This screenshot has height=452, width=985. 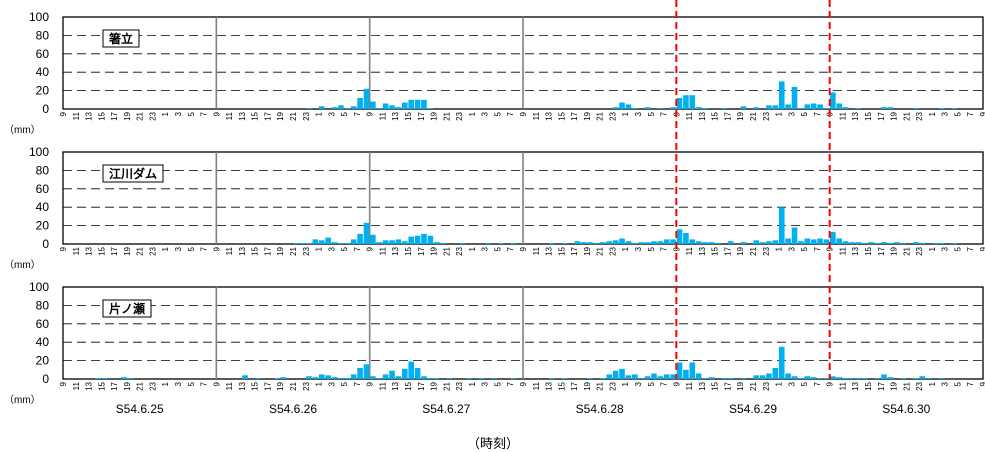 I want to click on y-tick-label: 20, so click(x=43, y=226).